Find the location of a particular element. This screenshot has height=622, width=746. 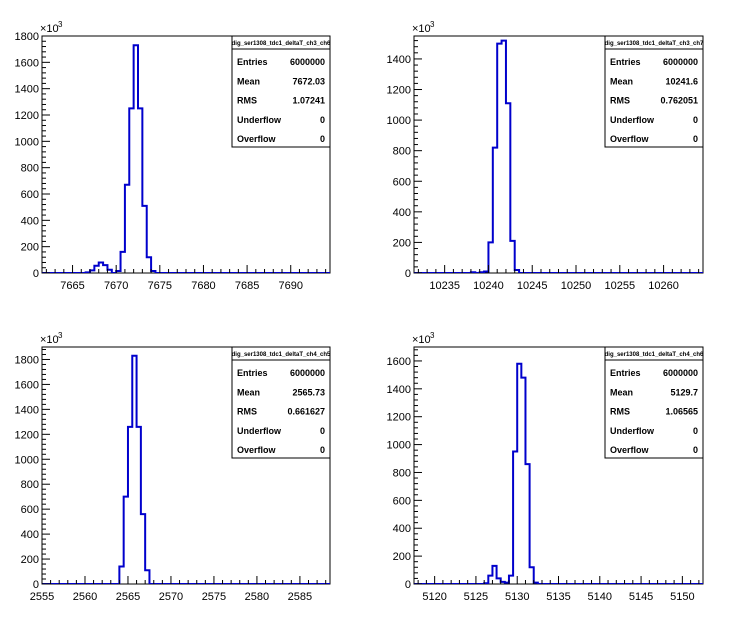

x-tick-label: 5145 is located at coordinates (641, 597).